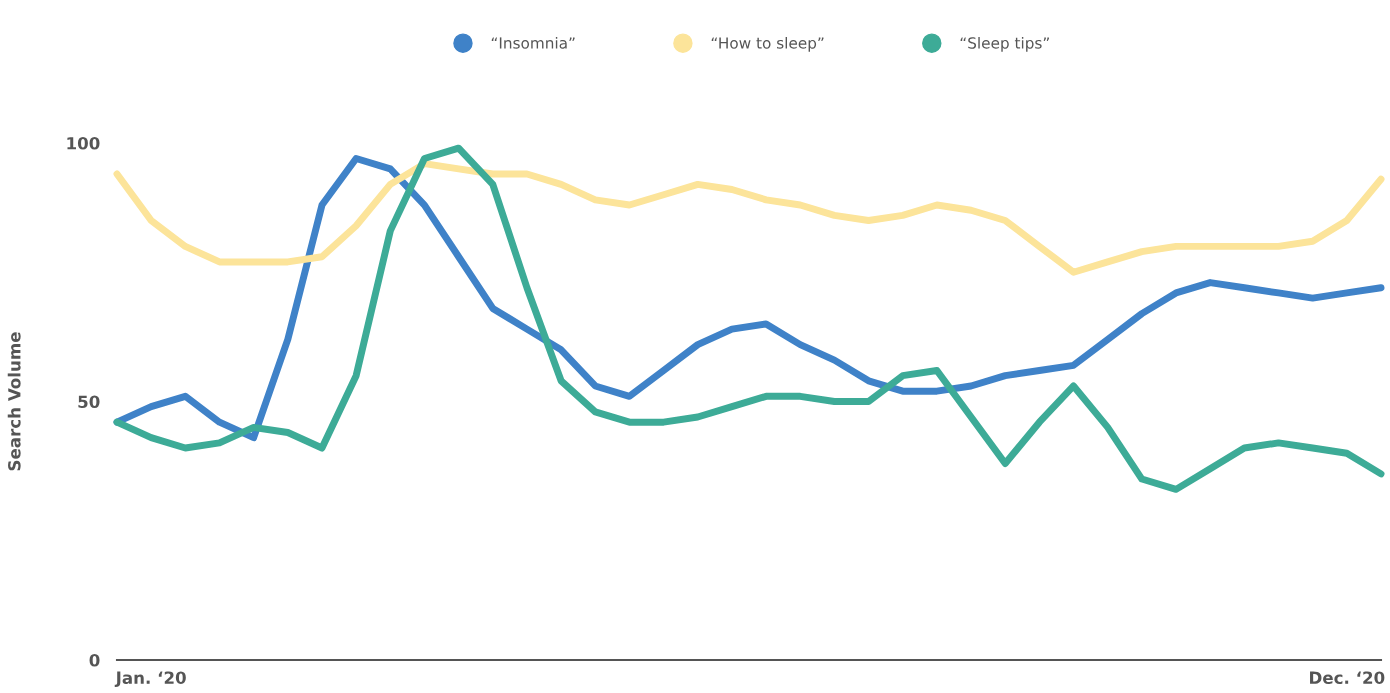  What do you see at coordinates (767, 44) in the screenshot?
I see `legend-label: “How to sleep”` at bounding box center [767, 44].